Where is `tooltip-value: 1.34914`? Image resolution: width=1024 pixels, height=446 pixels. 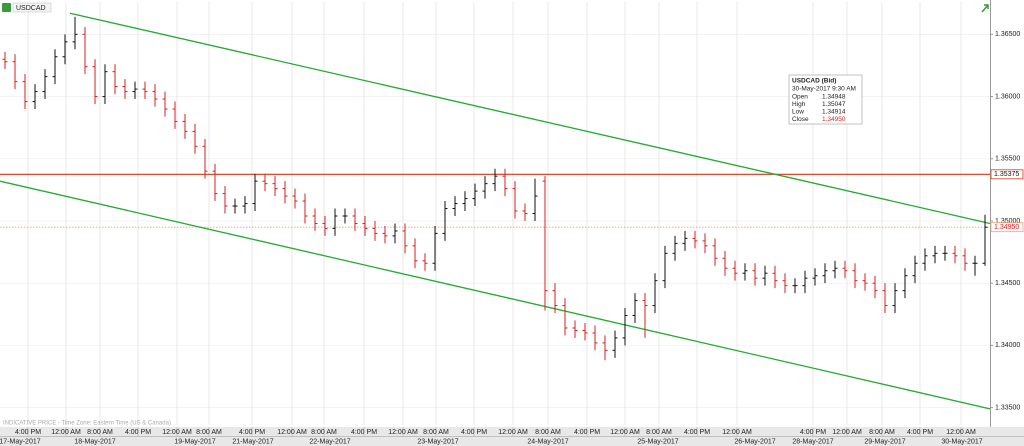 tooltip-value: 1.34914 is located at coordinates (834, 112).